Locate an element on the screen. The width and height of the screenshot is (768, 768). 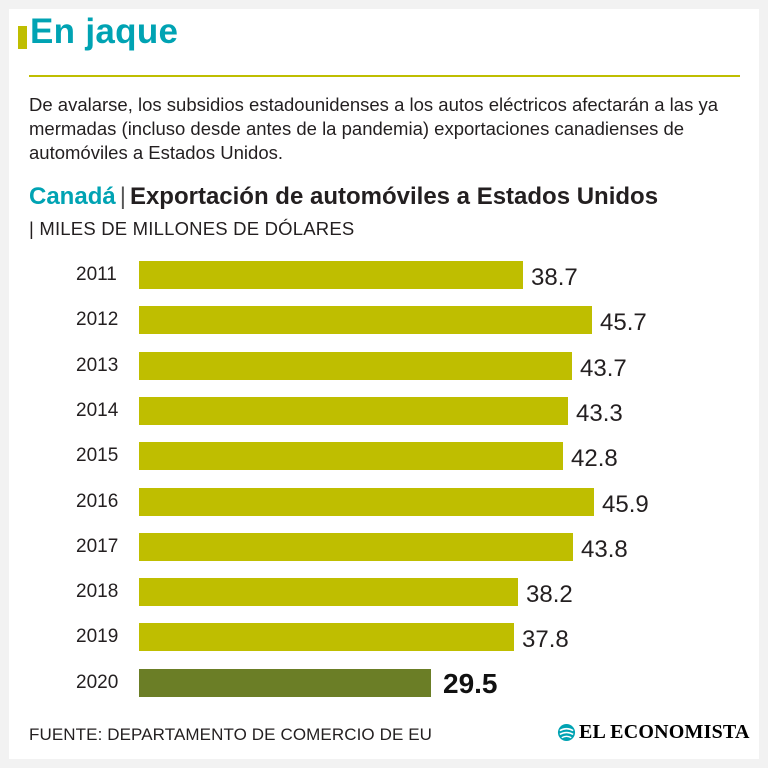
el-economista-globe-icon is located at coordinates (566, 732).